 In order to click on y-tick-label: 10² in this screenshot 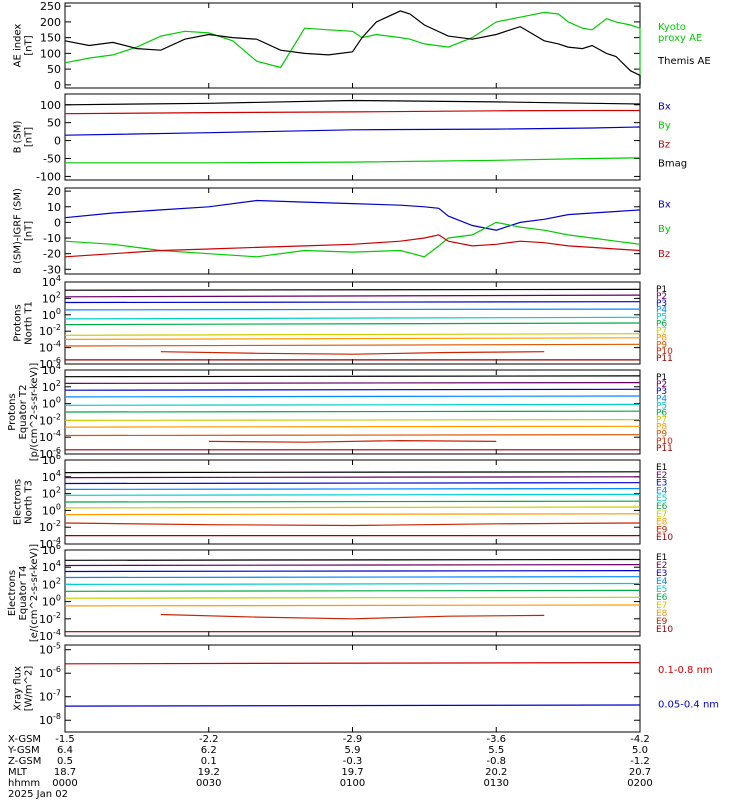, I will do `click(51, 297)`.